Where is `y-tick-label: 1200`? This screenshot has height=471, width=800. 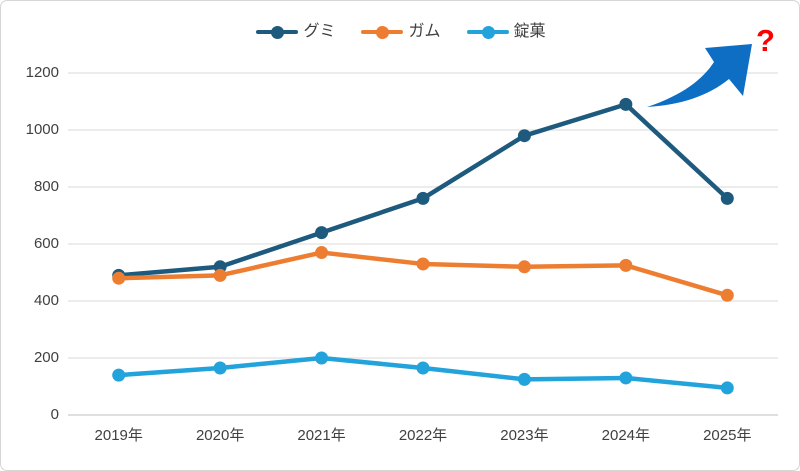 y-tick-label: 1200 is located at coordinates (42, 72).